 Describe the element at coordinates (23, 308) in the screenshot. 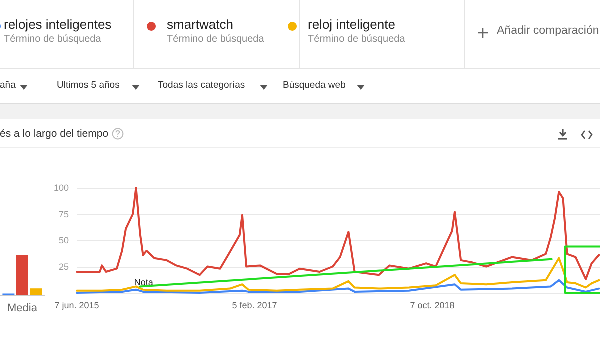

I see `x-tick-label: Media` at that location.